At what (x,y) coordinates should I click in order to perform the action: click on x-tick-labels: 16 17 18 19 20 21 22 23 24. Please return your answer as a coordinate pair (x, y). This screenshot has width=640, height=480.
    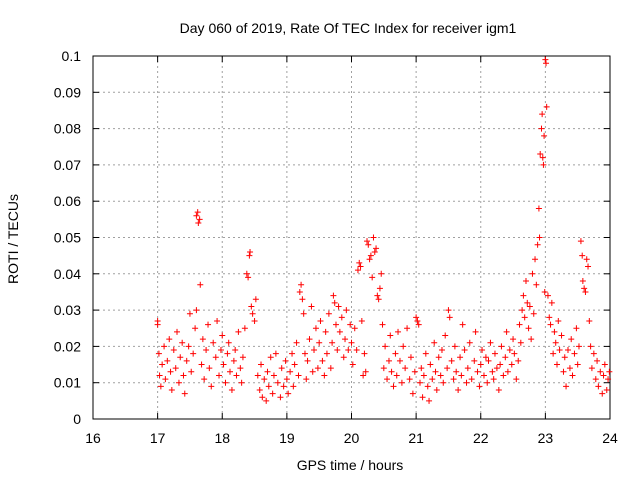
    Looking at the image, I should click on (351, 438).